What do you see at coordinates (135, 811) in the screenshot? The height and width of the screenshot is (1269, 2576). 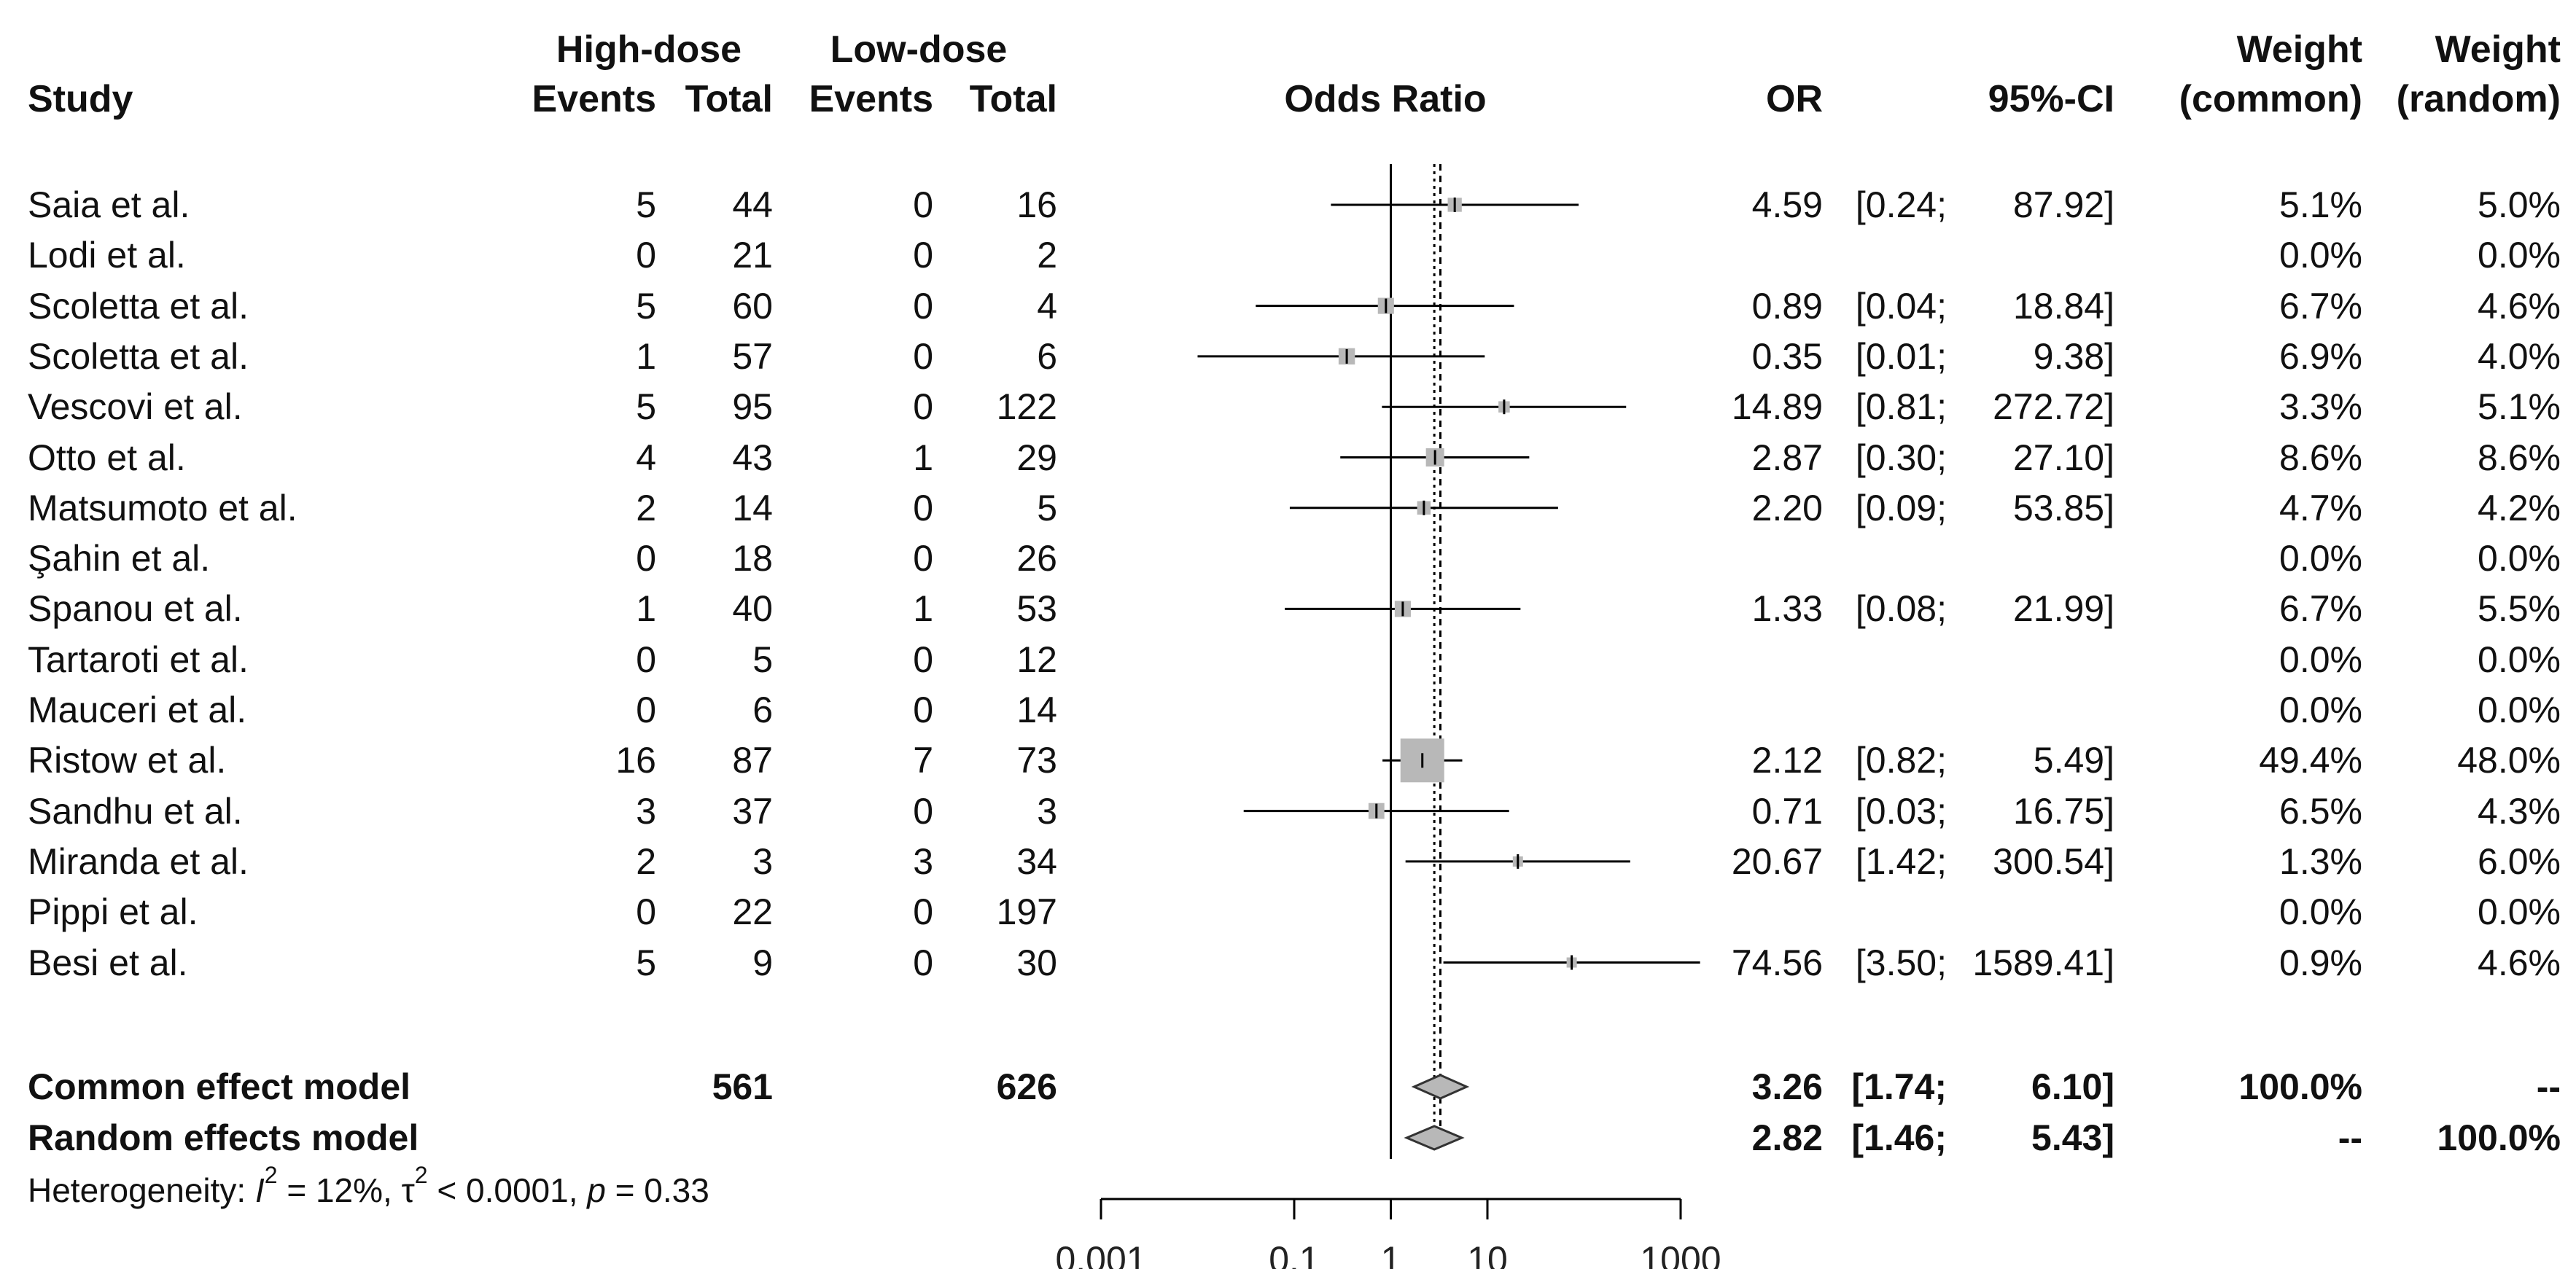 I see `study-name: Sandhu et al.` at bounding box center [135, 811].